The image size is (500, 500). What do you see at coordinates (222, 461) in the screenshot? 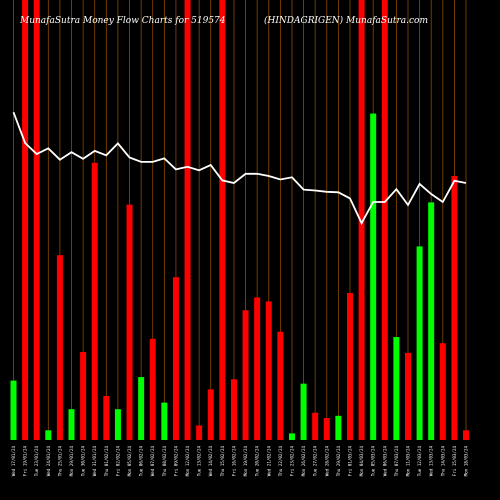
I see `x-tick-label: Thu 15/02/24` at bounding box center [222, 461].